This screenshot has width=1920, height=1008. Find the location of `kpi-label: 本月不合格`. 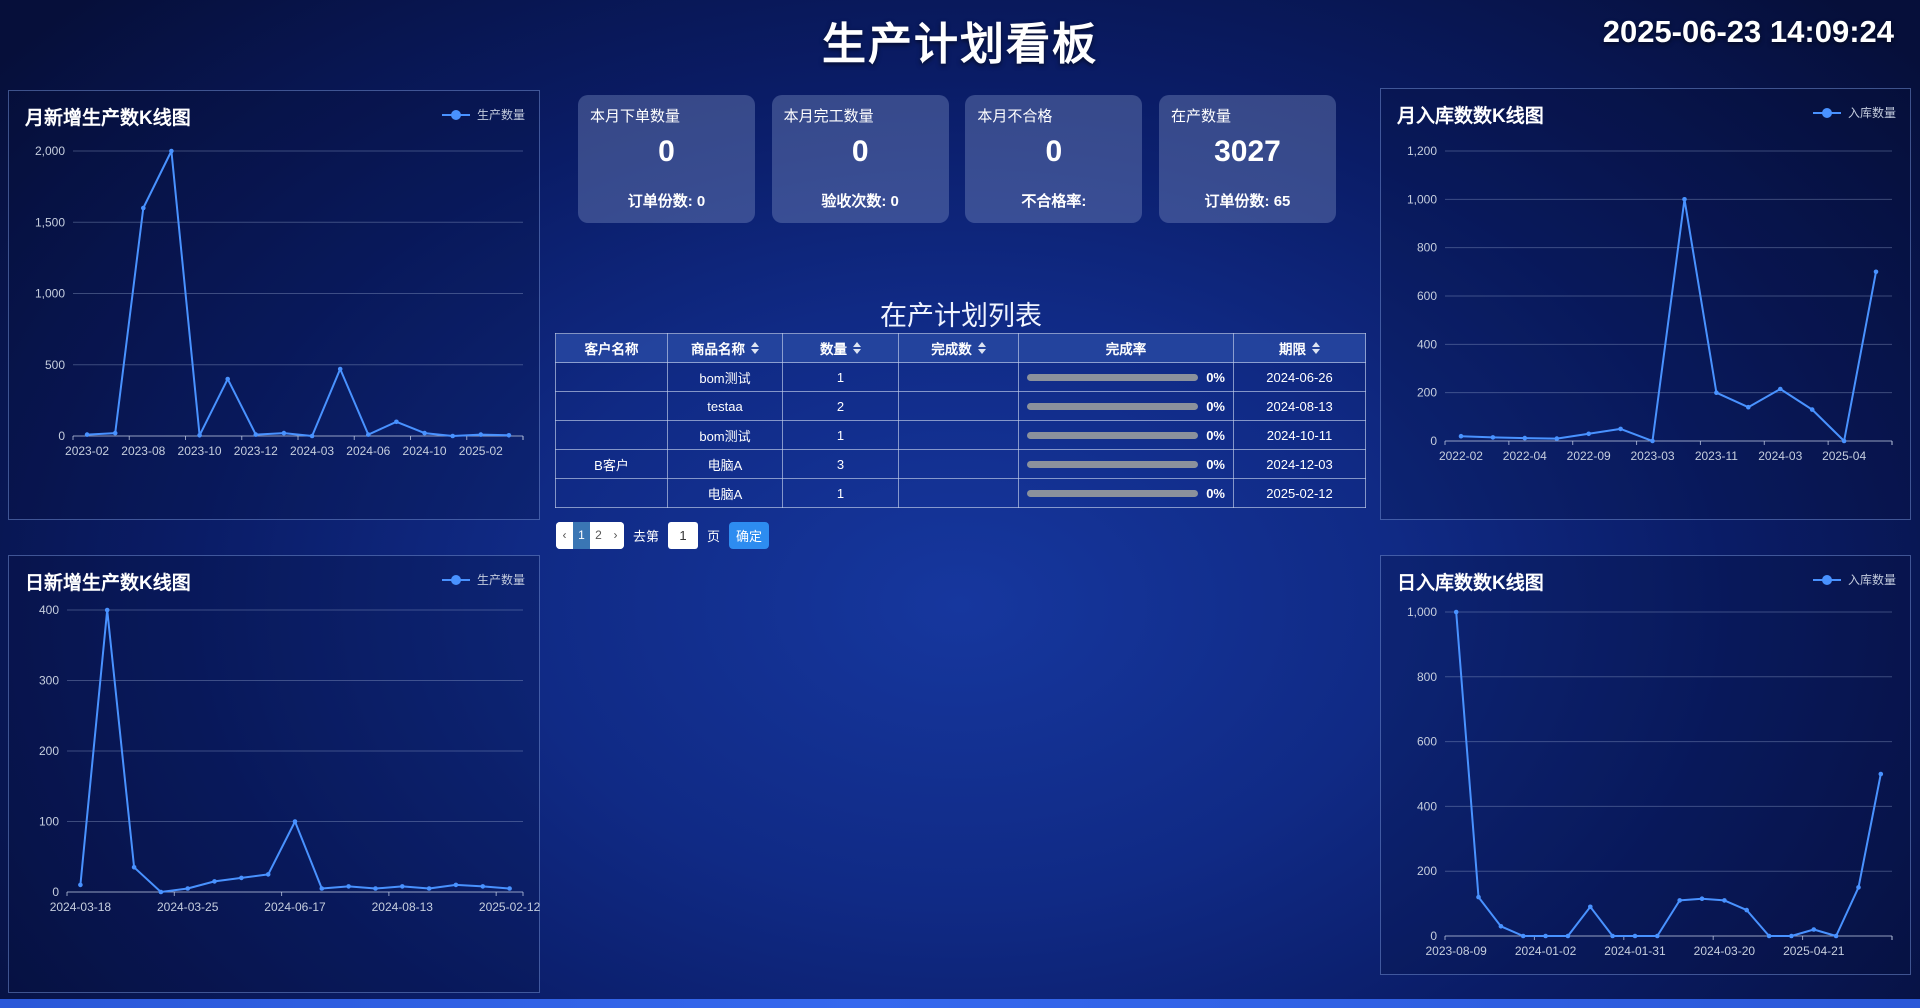

kpi-label: 本月不合格 is located at coordinates (1015, 116).